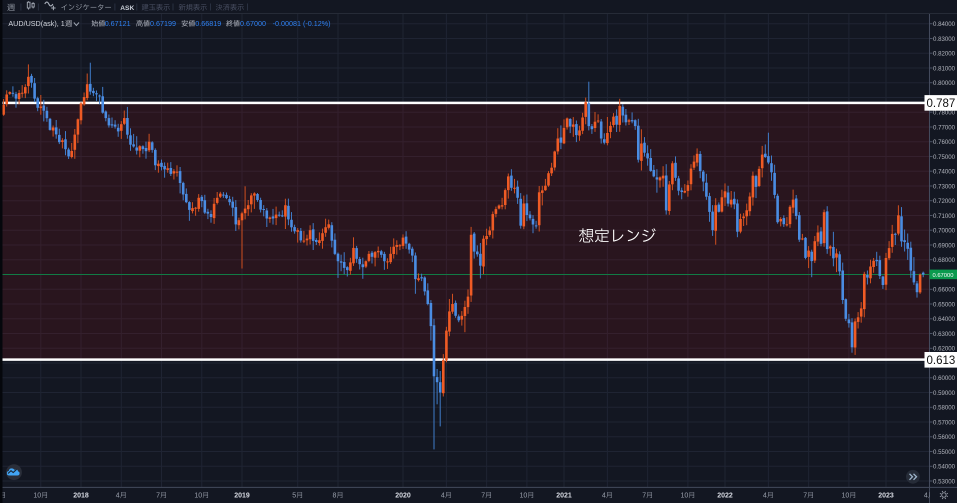 The image size is (957, 503). I want to click on svg-text: 0.82000, so click(944, 54).